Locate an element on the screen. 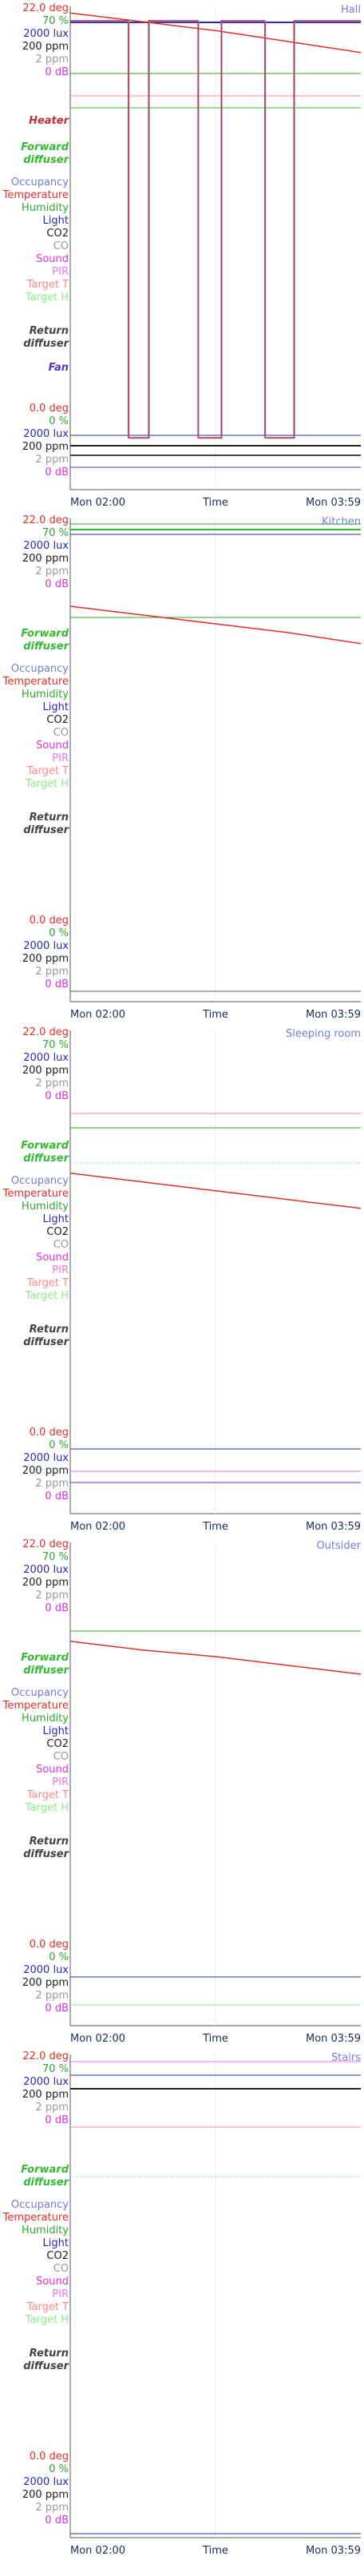 This screenshot has height=2576, width=364. heater-pulse-line is located at coordinates (216, 230).